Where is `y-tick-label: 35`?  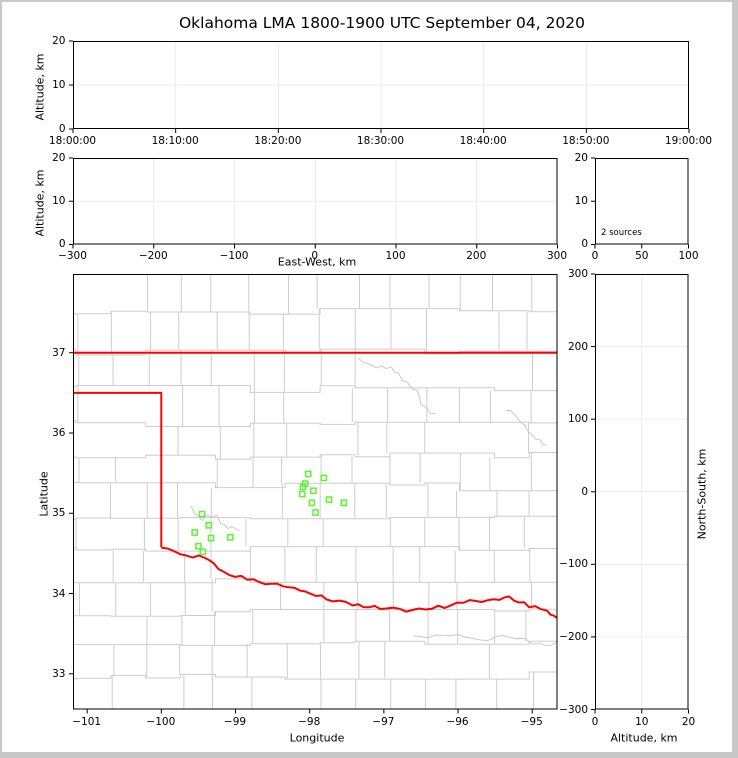
y-tick-label: 35 is located at coordinates (59, 513).